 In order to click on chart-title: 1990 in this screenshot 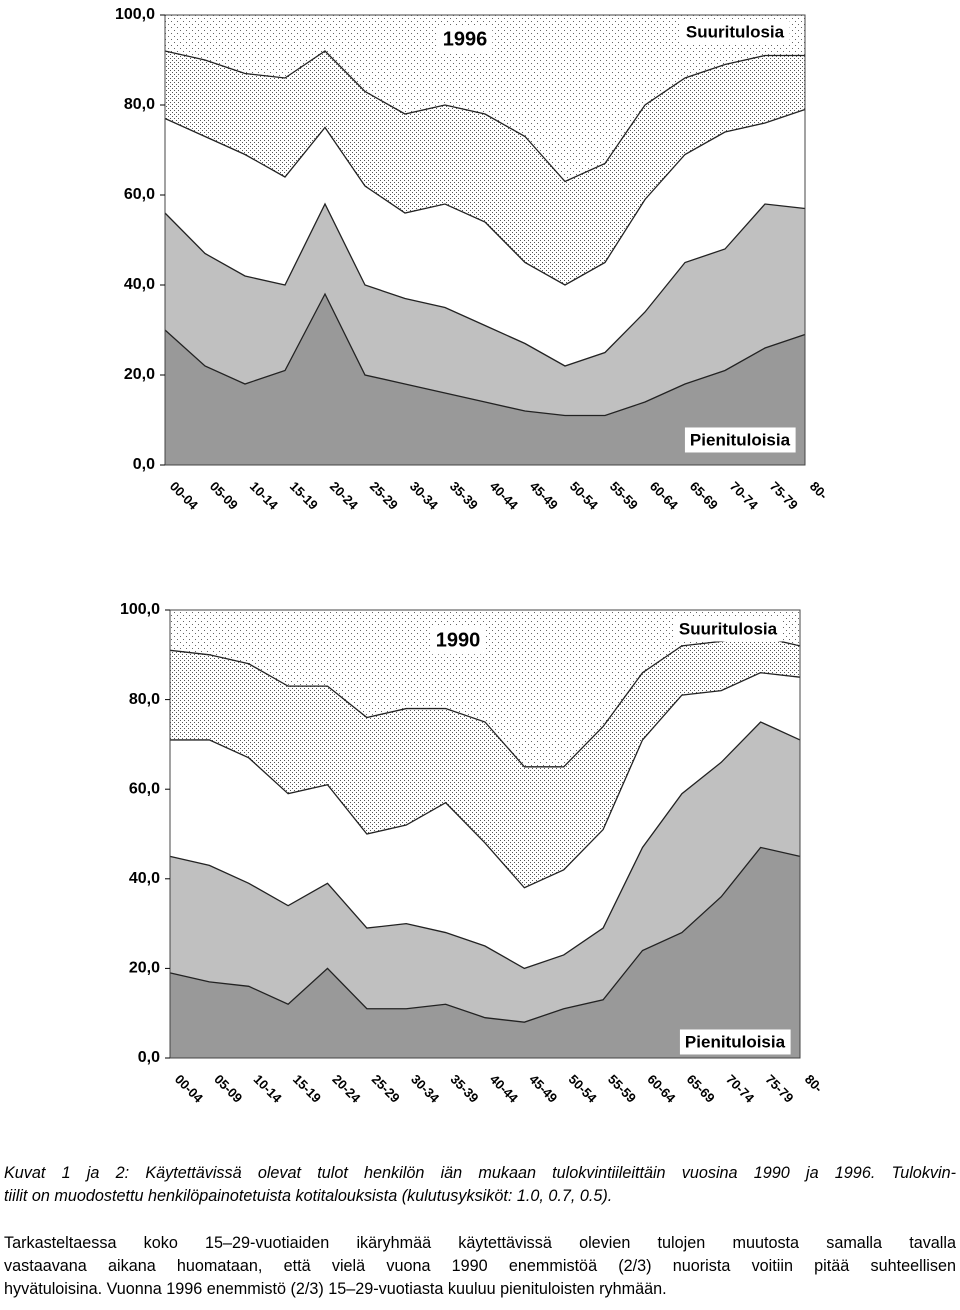, I will do `click(458, 640)`.